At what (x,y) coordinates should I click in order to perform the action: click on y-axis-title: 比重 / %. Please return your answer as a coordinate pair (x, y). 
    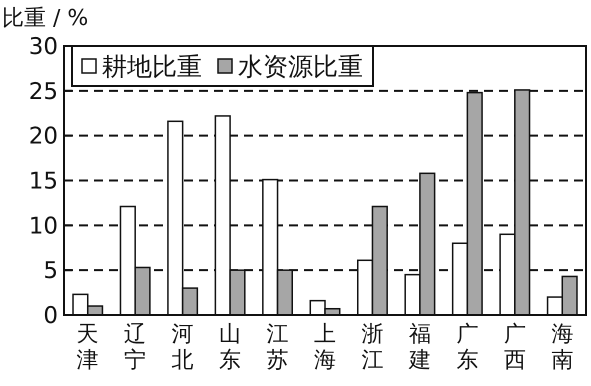
    Looking at the image, I should click on (45, 18).